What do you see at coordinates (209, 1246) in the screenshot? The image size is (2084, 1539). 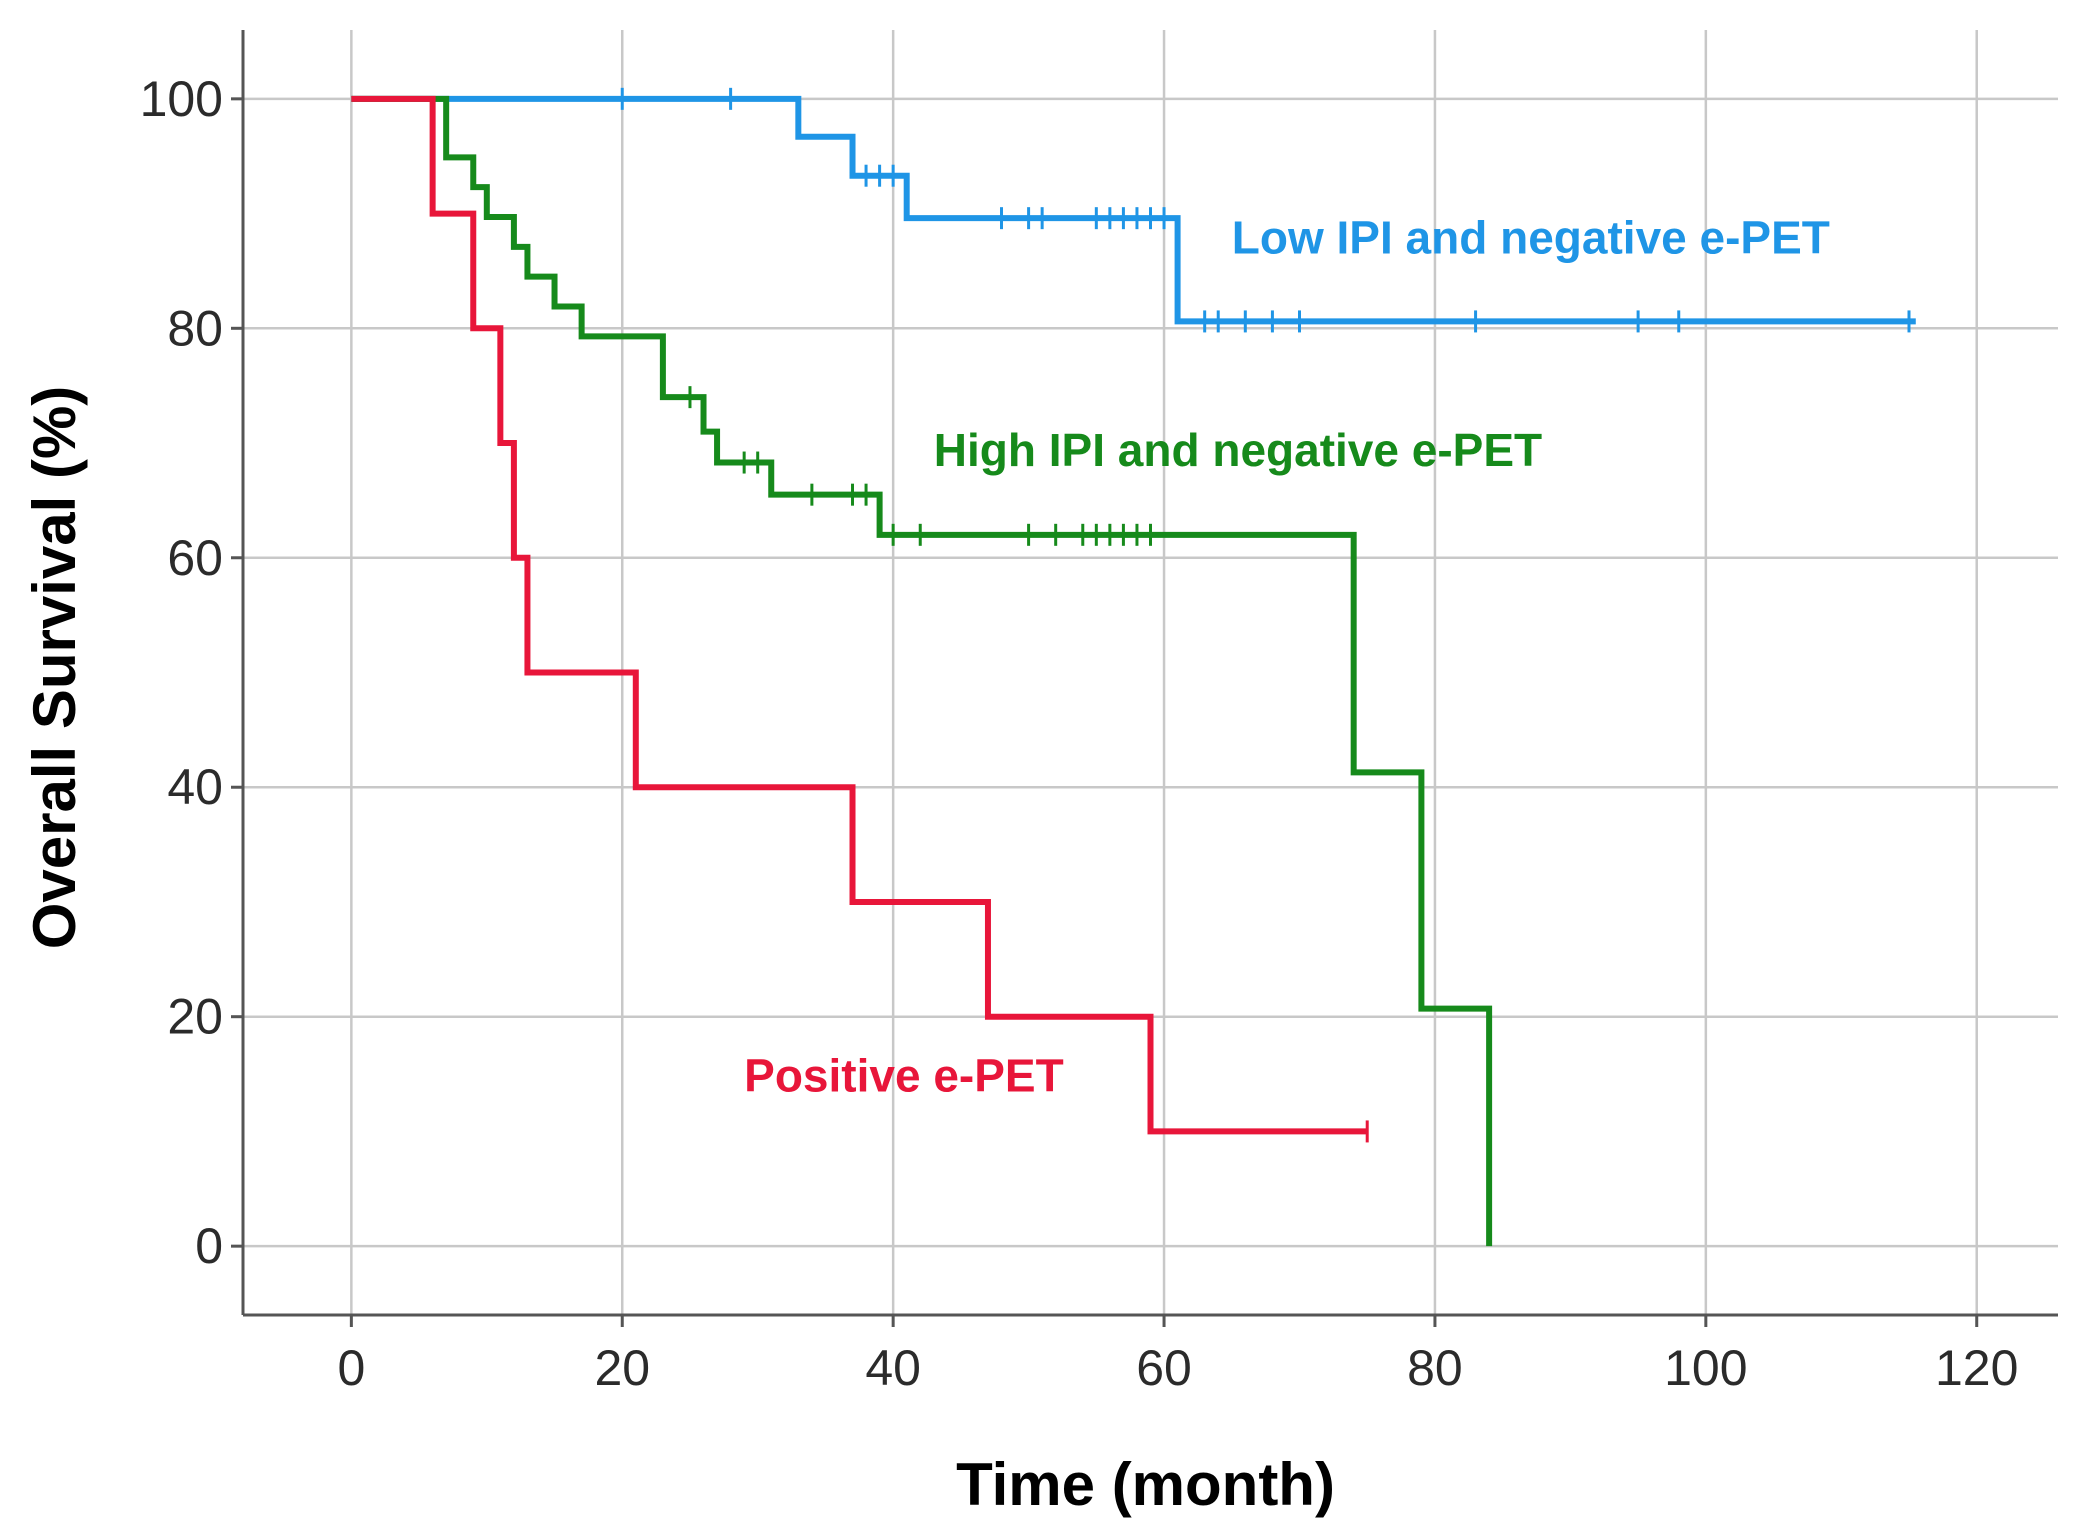 I see `y-tick-label: 0` at bounding box center [209, 1246].